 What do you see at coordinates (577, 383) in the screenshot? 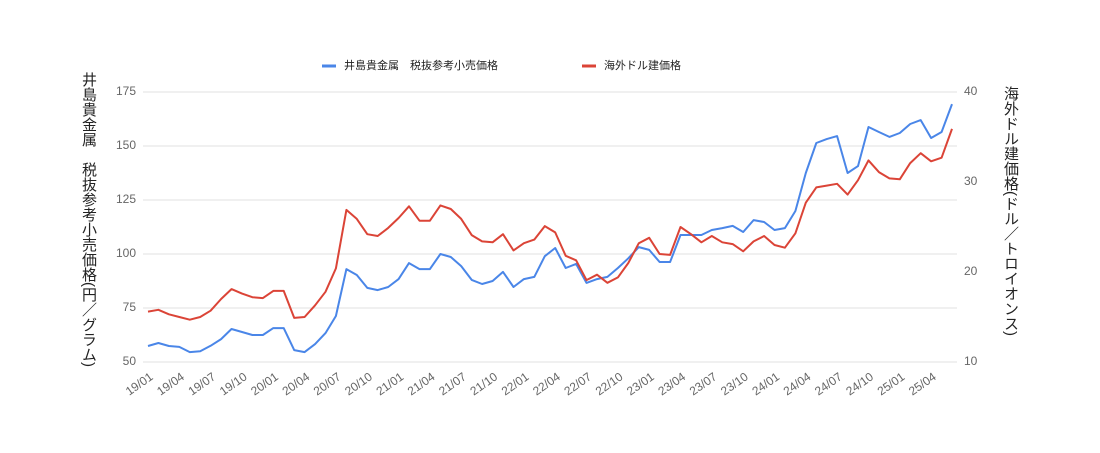
I see `x-tick-label: 22/07` at bounding box center [577, 383].